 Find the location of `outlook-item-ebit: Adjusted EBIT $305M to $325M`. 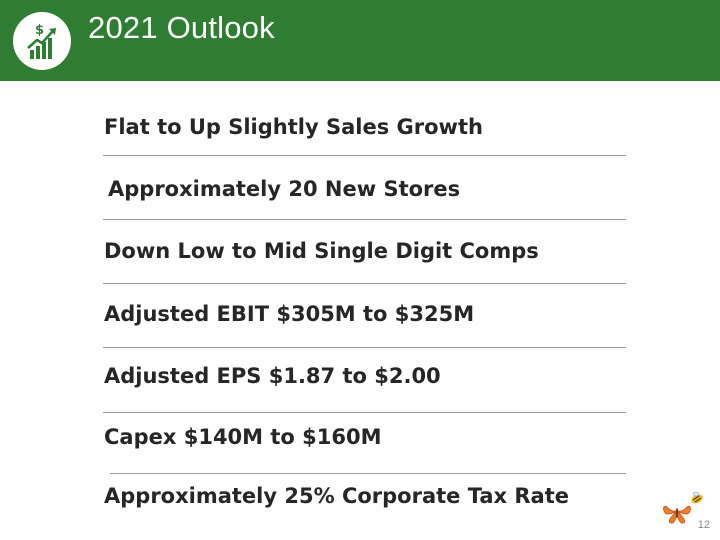

outlook-item-ebit: Adjusted EBIT $305M to $325M is located at coordinates (289, 314).